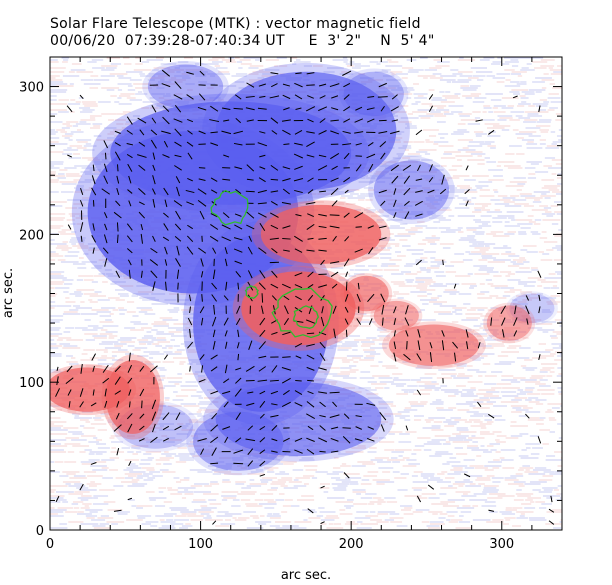 This screenshot has height=585, width=612. What do you see at coordinates (351, 544) in the screenshot?
I see `x-tick-label: 200` at bounding box center [351, 544].